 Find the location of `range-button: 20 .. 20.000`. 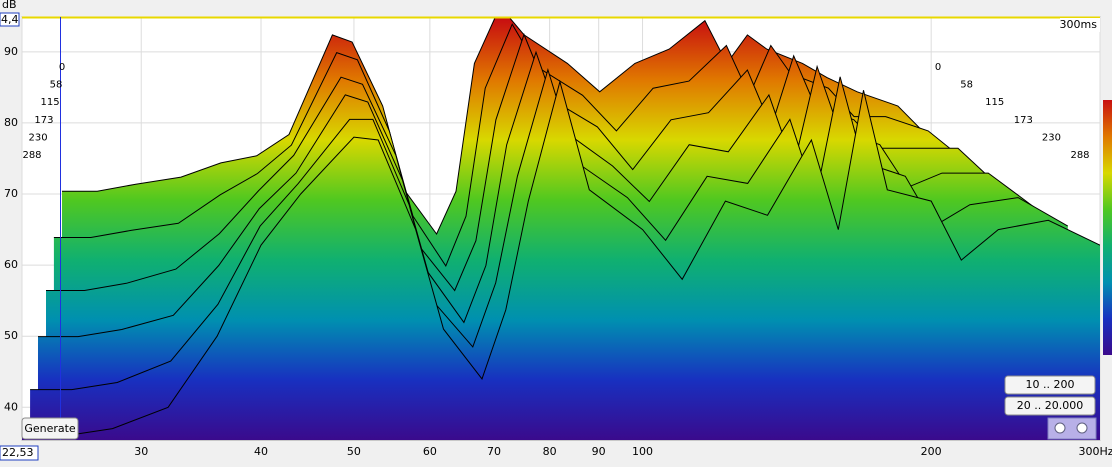

range-button: 20 .. 20.000 is located at coordinates (1050, 406).